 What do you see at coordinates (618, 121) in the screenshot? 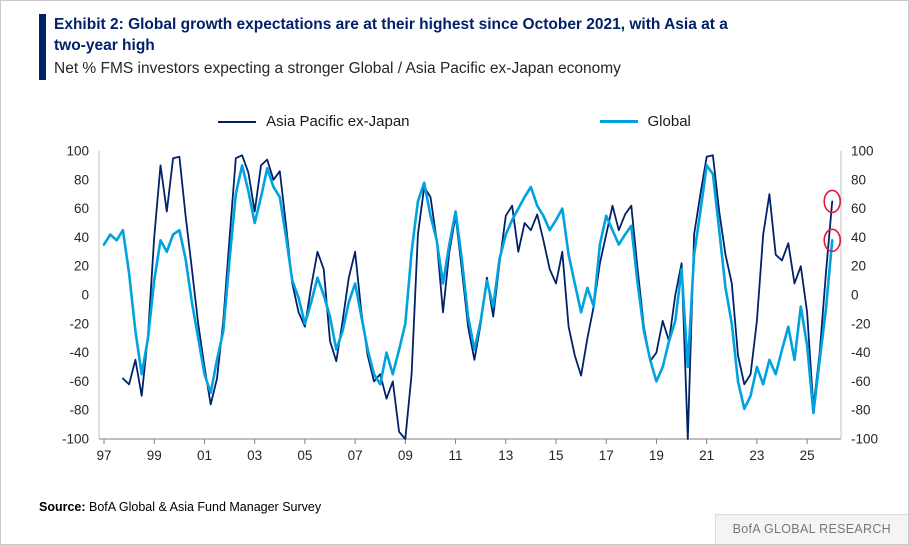
I see `global-line-swatch` at bounding box center [618, 121].